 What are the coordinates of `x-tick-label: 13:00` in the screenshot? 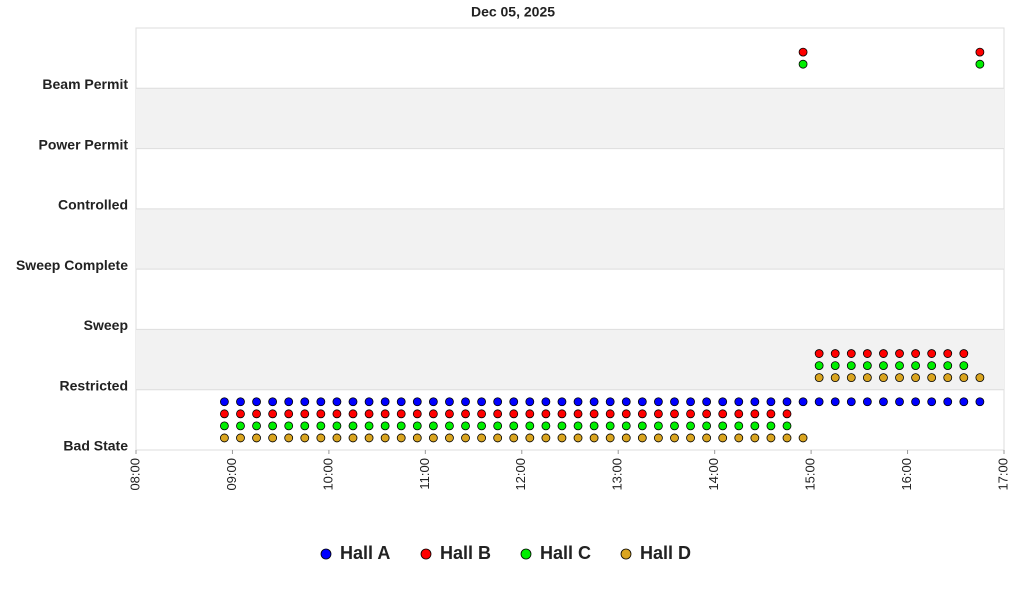 It's located at (617, 474).